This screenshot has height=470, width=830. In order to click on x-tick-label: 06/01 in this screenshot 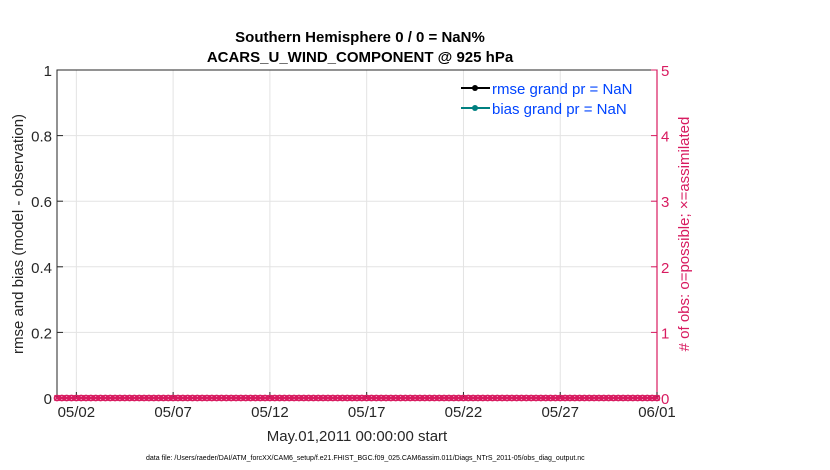, I will do `click(657, 412)`.